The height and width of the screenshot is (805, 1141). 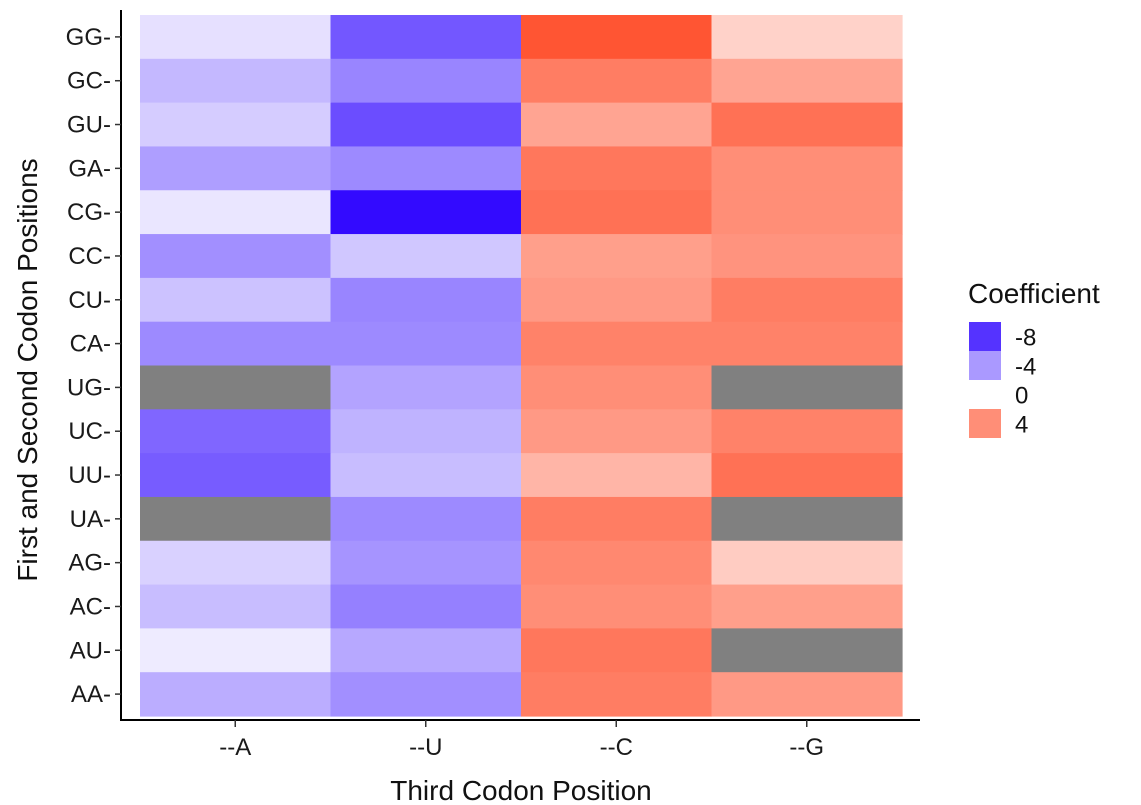 I want to click on heatmap-cell-ag-g, so click(x=807, y=563).